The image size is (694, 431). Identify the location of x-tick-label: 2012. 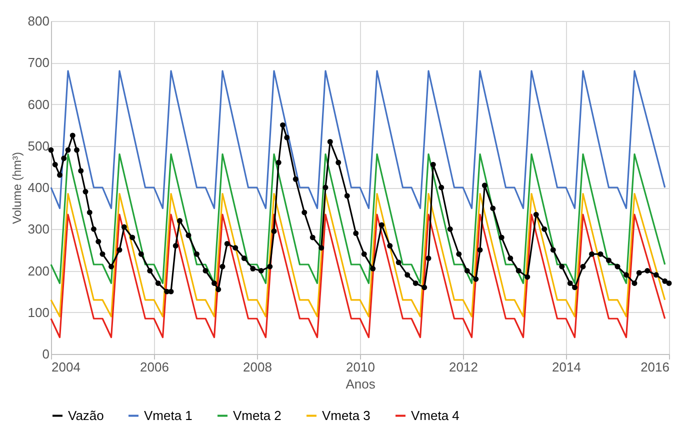
(463, 367).